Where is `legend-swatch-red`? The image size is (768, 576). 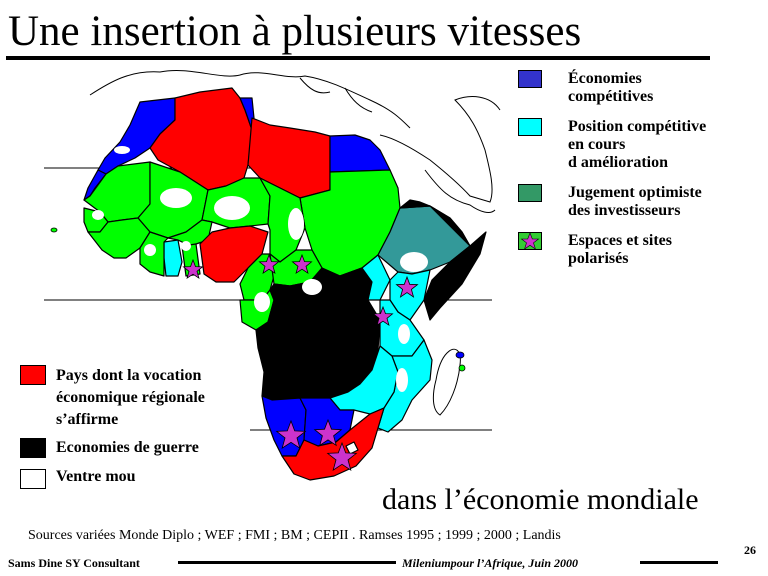 legend-swatch-red is located at coordinates (33, 375).